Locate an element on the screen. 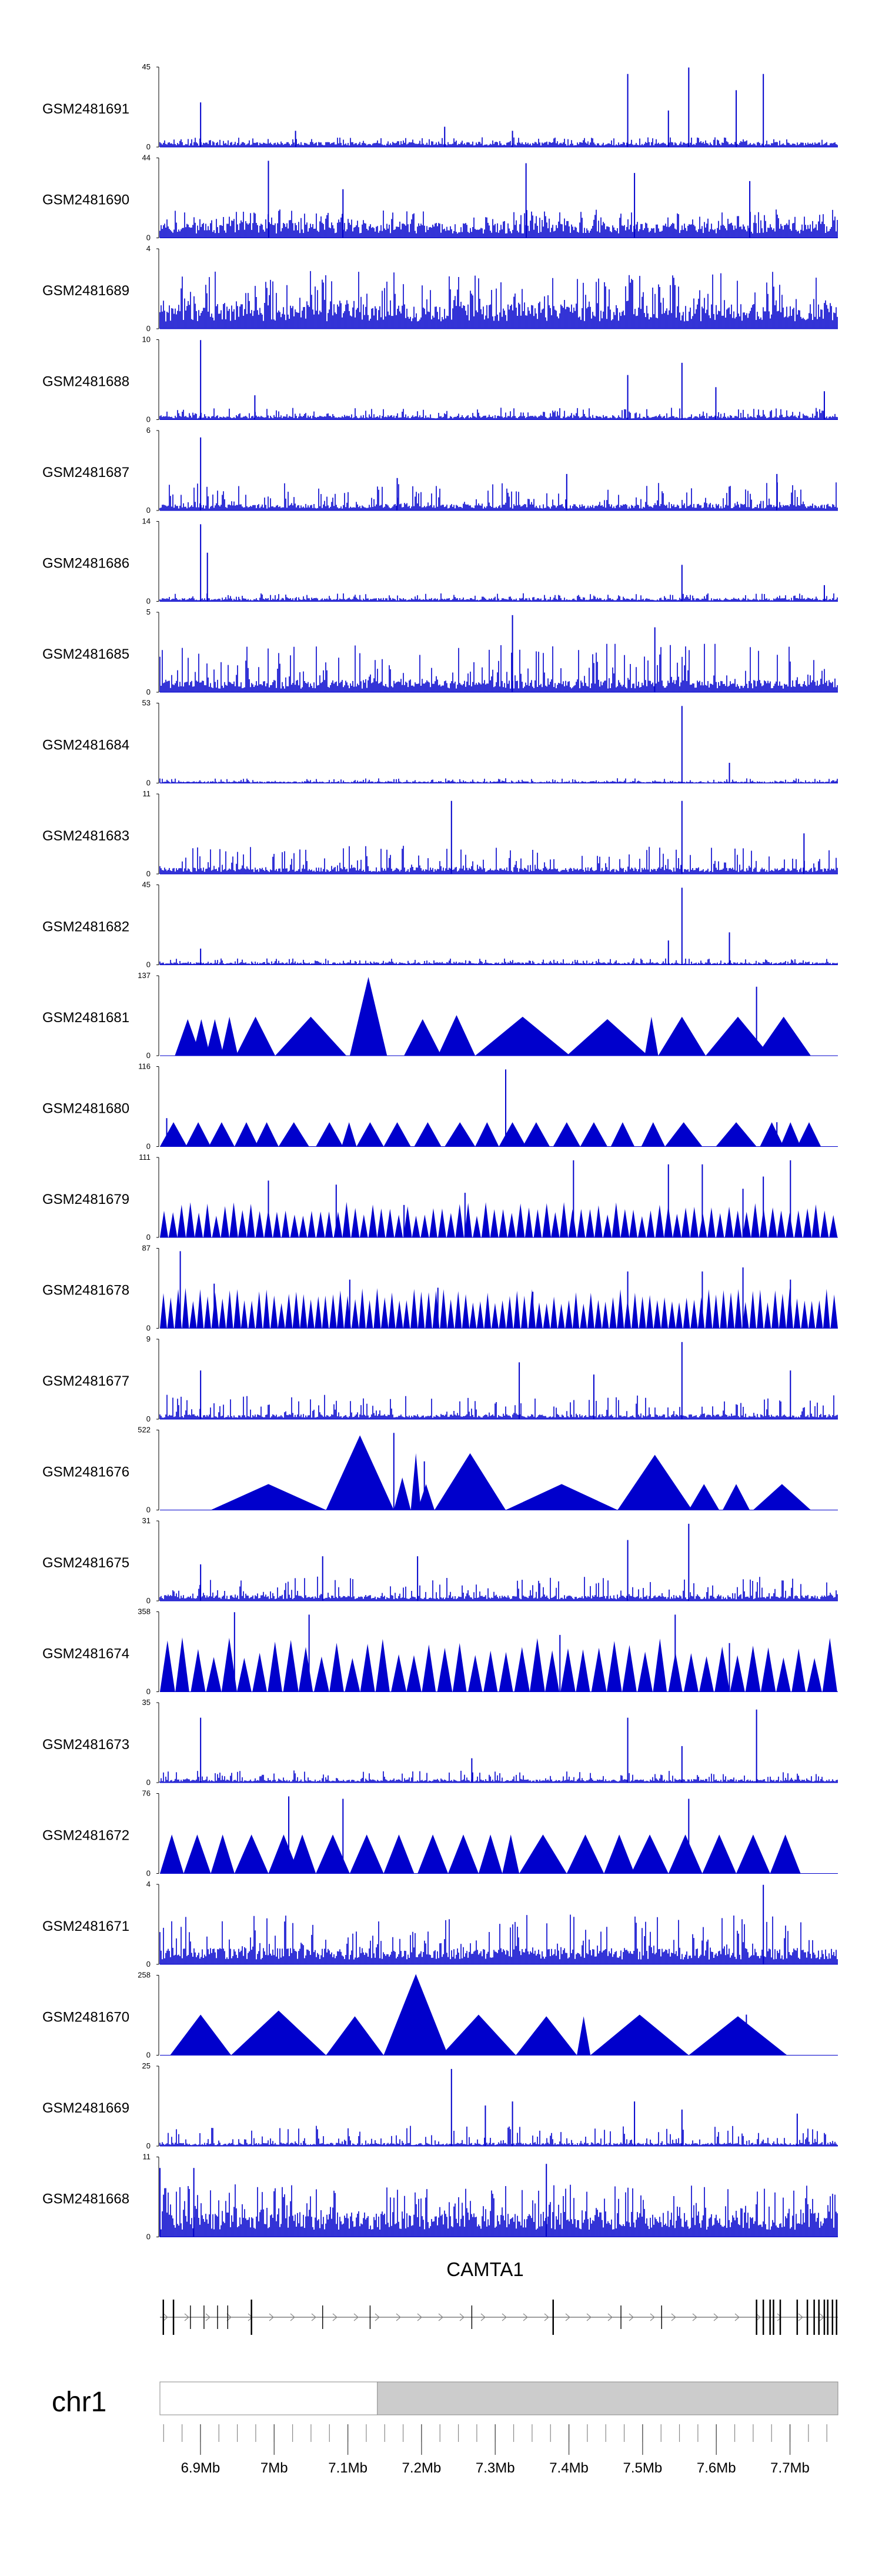 This screenshot has height=2576, width=882. track: GSM2481679 111 0 is located at coordinates (440, 1197).